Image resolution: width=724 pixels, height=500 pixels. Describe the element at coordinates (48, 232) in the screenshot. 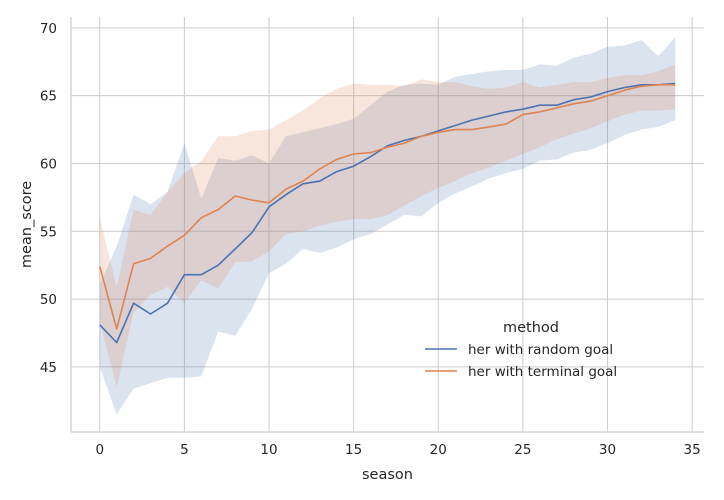

I see `y-tick-label: 55` at that location.